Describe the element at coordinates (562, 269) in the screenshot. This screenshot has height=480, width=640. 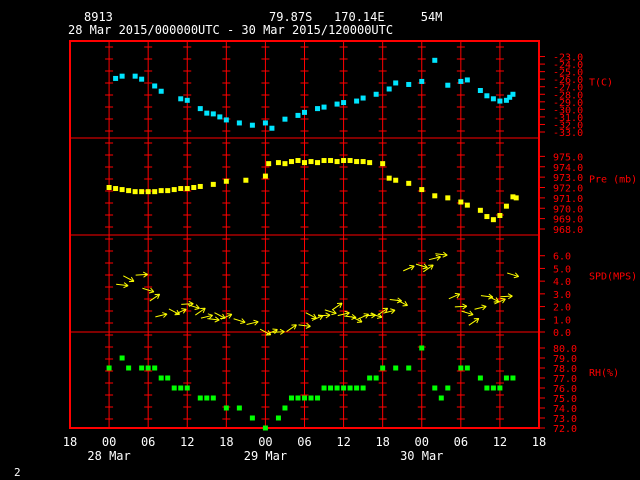
I see `y-tick-label: 5.0` at that location.